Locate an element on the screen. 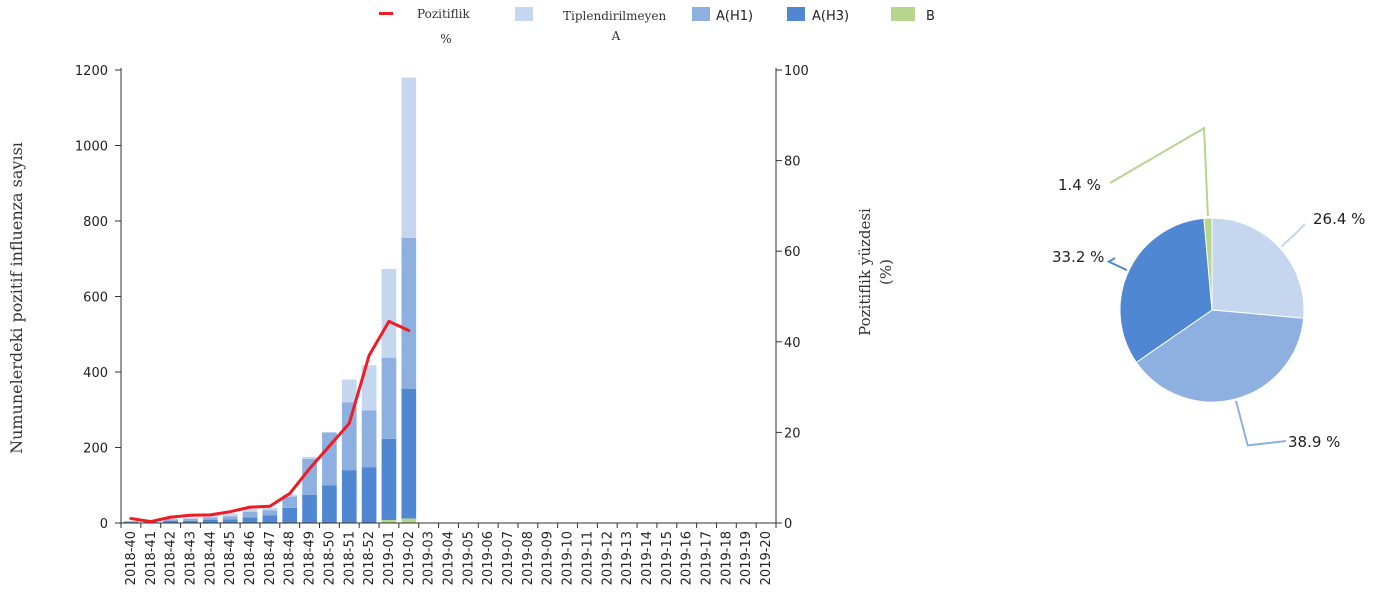 Image resolution: width=1389 pixels, height=608 pixels. y2-tick-label-100: 100 is located at coordinates (796, 71).